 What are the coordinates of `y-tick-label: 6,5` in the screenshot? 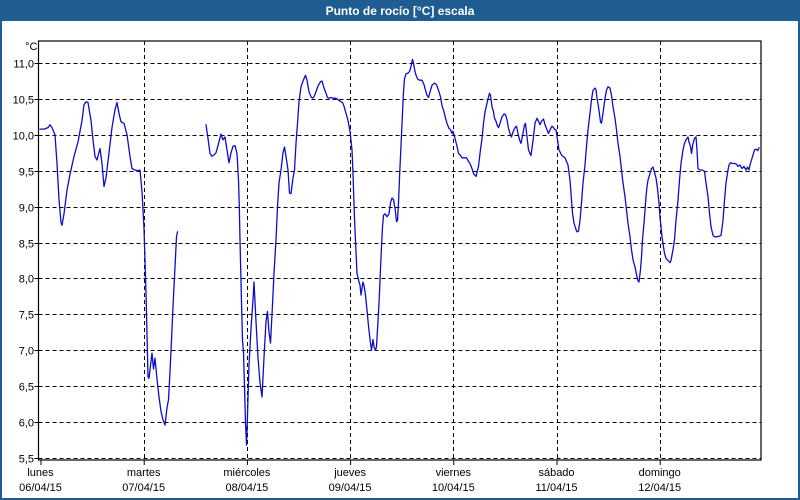 It's located at (26, 388).